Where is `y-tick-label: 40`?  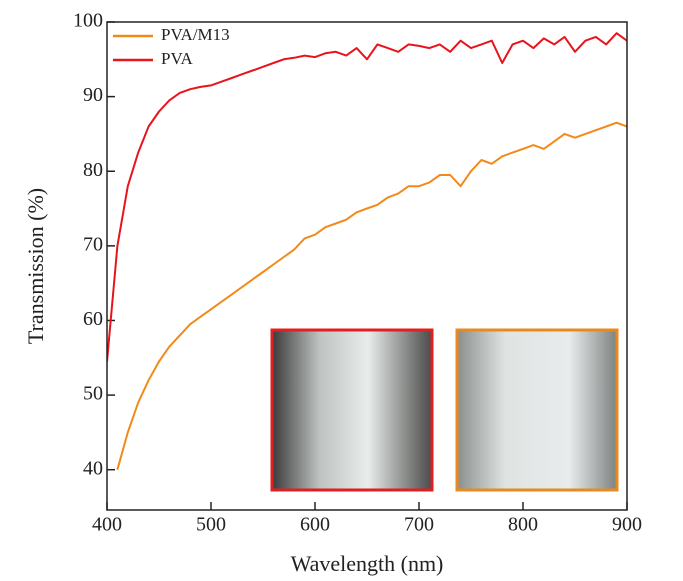
y-tick-label: 40 is located at coordinates (93, 468).